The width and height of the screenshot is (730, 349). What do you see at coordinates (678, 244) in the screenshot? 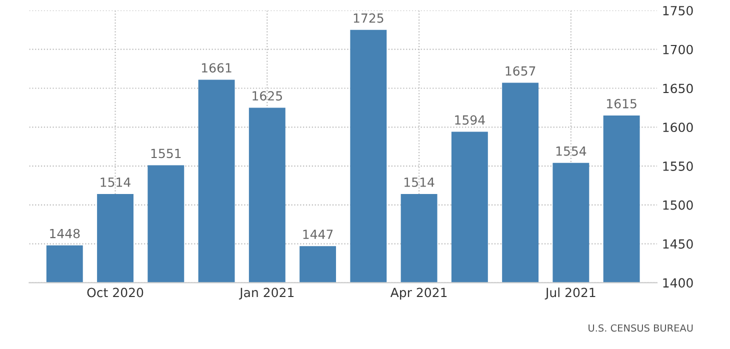
I see `y-tick-label: 1450` at bounding box center [678, 244].